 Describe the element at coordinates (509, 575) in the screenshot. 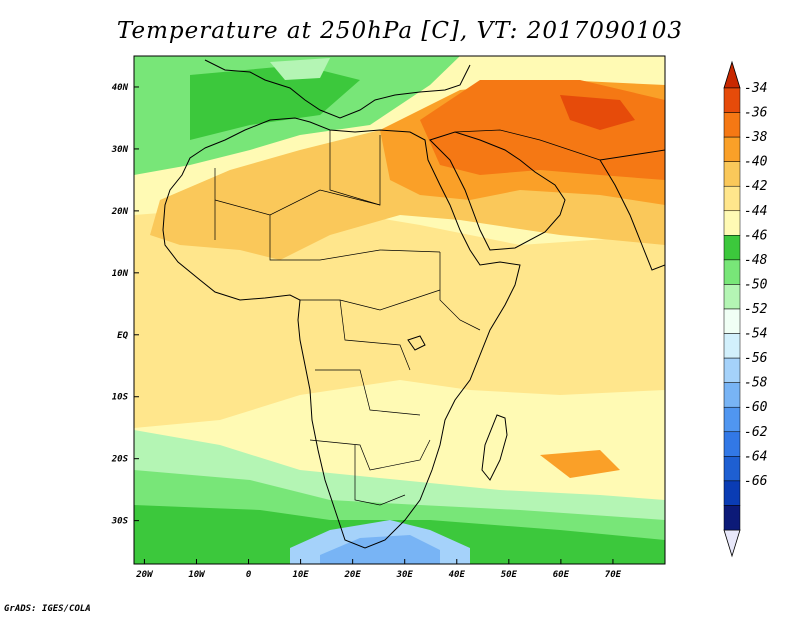

I see `lon-tick-label: 50E` at that location.